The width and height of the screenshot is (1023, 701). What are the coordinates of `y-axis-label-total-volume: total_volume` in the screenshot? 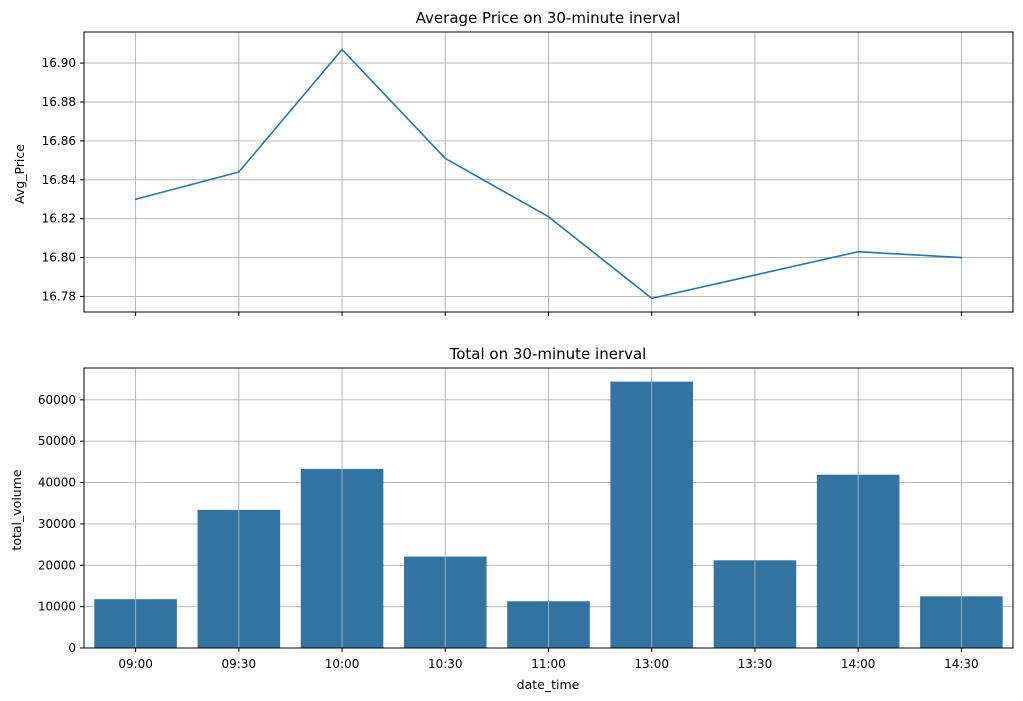 It's located at (16, 509).